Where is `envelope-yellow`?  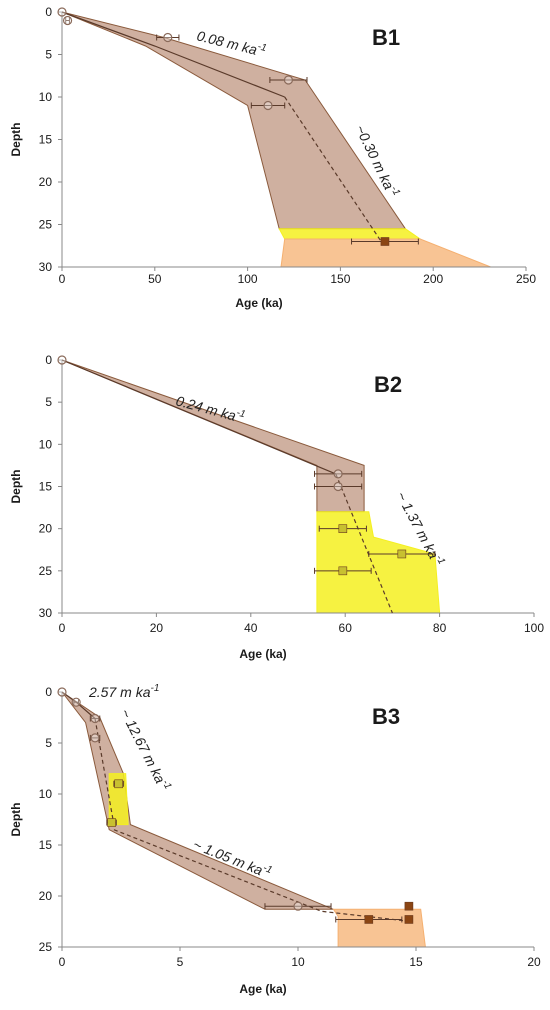 envelope-yellow is located at coordinates (350, 234).